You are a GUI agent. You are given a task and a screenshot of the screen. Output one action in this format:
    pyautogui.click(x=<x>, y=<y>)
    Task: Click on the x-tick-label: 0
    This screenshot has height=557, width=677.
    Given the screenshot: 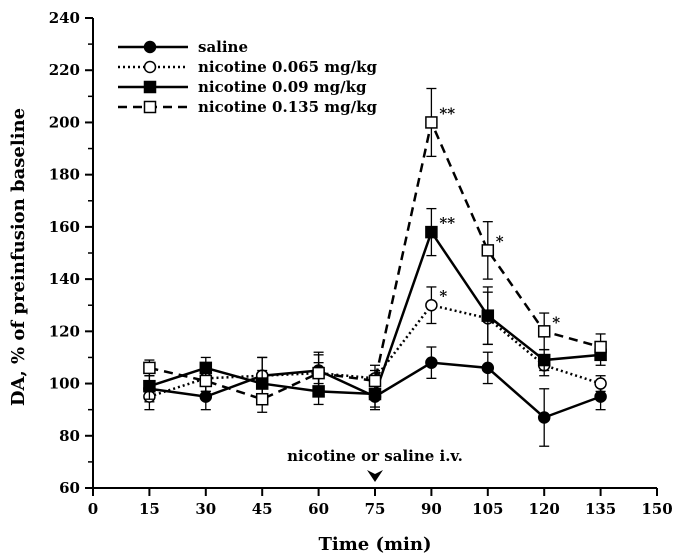 What is the action you would take?
    pyautogui.click(x=93, y=509)
    